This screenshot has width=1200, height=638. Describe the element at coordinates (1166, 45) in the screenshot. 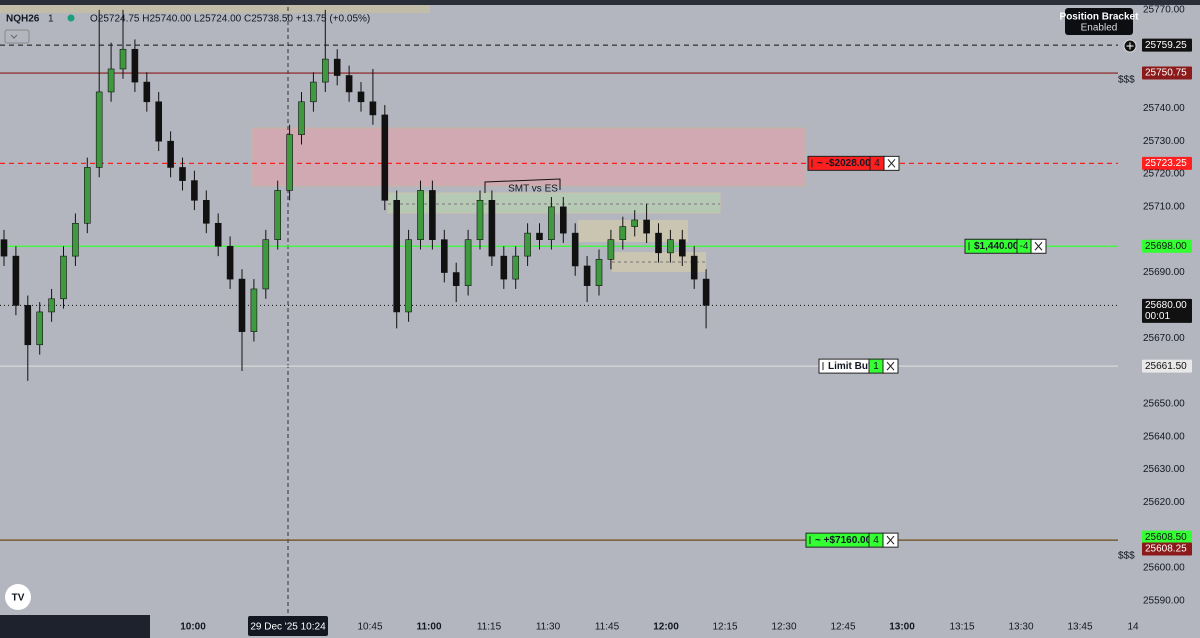

I see `price-tag-label: 25759.25` at that location.